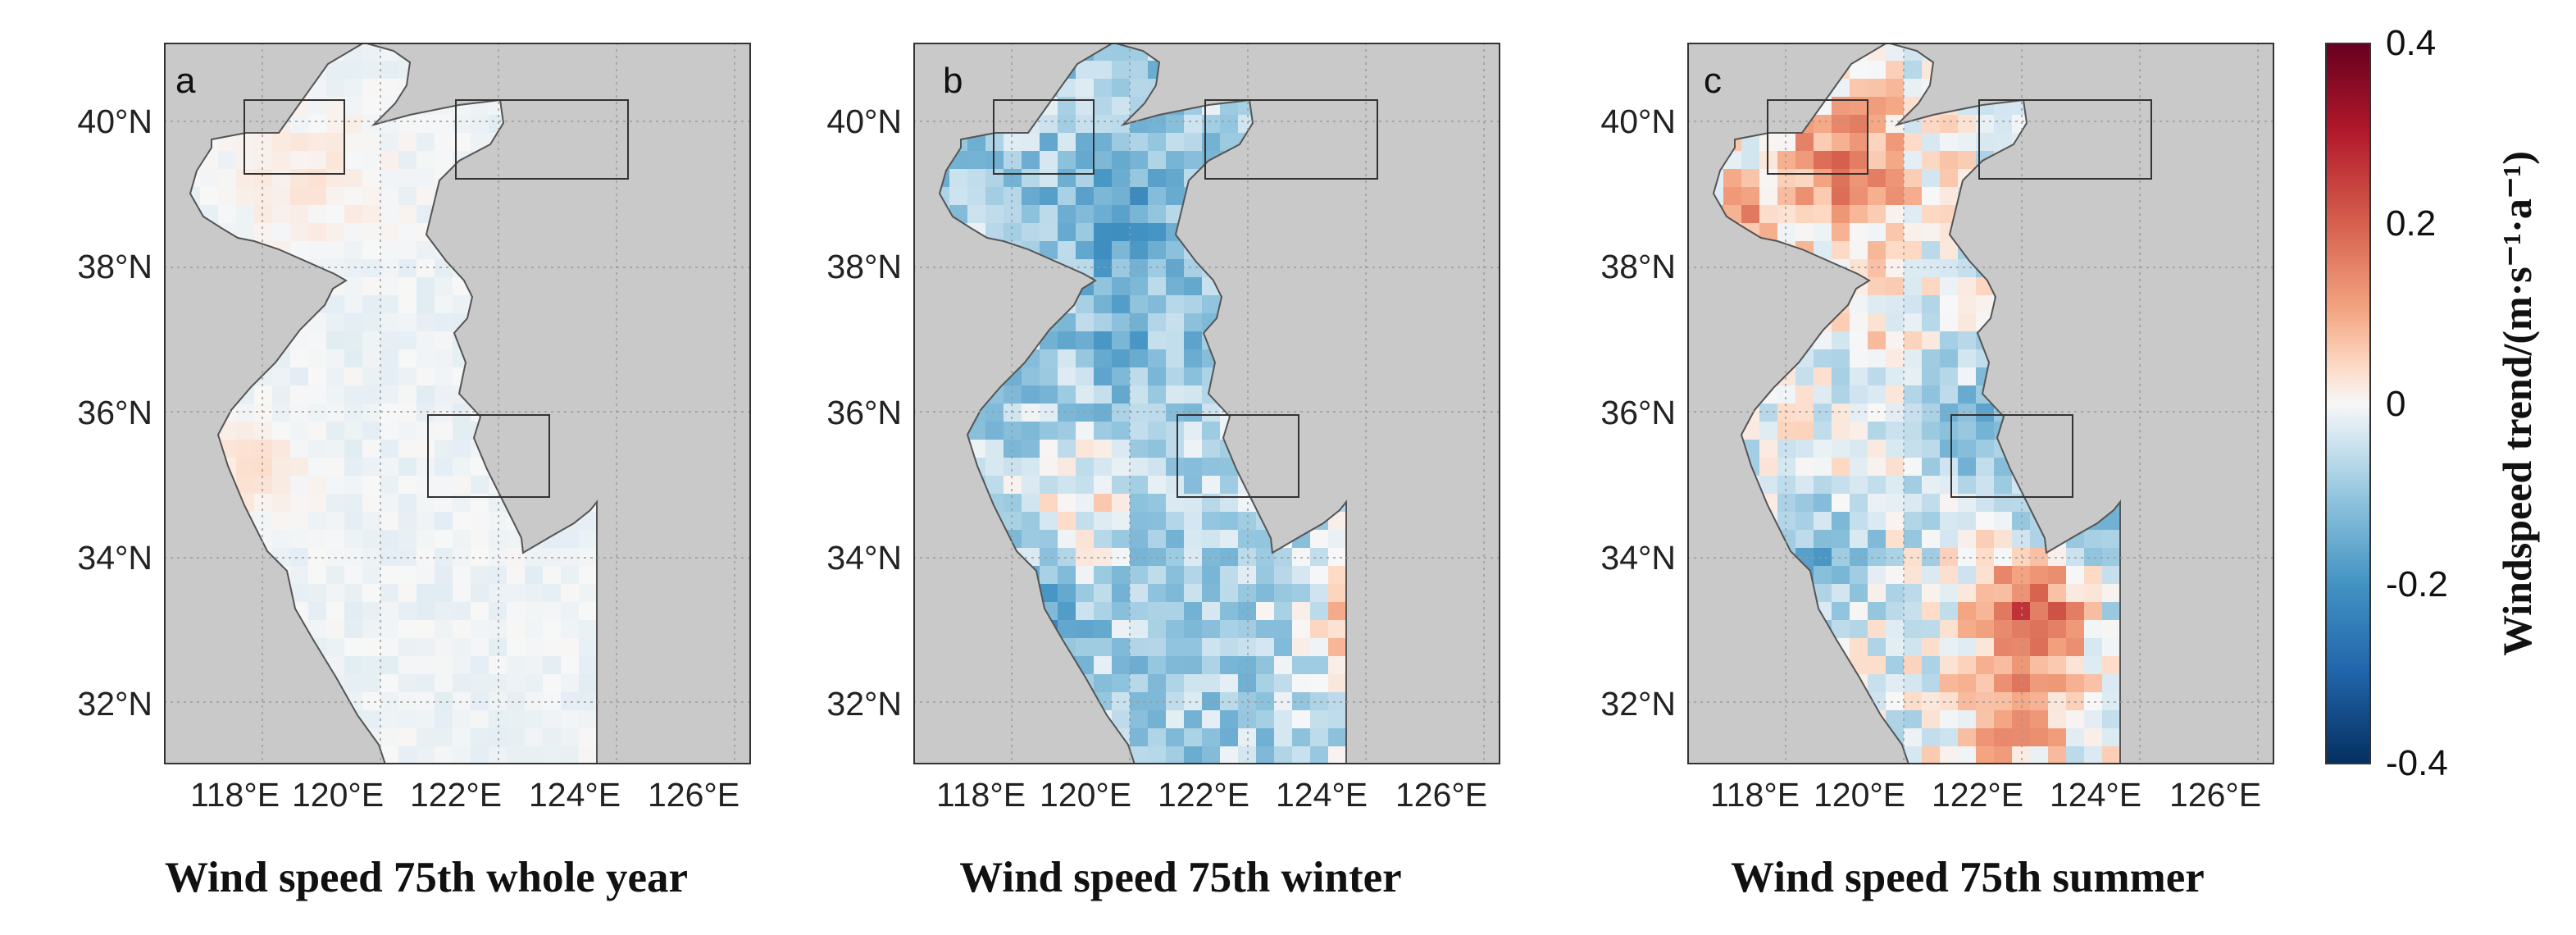 Image resolution: width=2576 pixels, height=935 pixels. I want to click on panel-letter-a: a, so click(186, 81).